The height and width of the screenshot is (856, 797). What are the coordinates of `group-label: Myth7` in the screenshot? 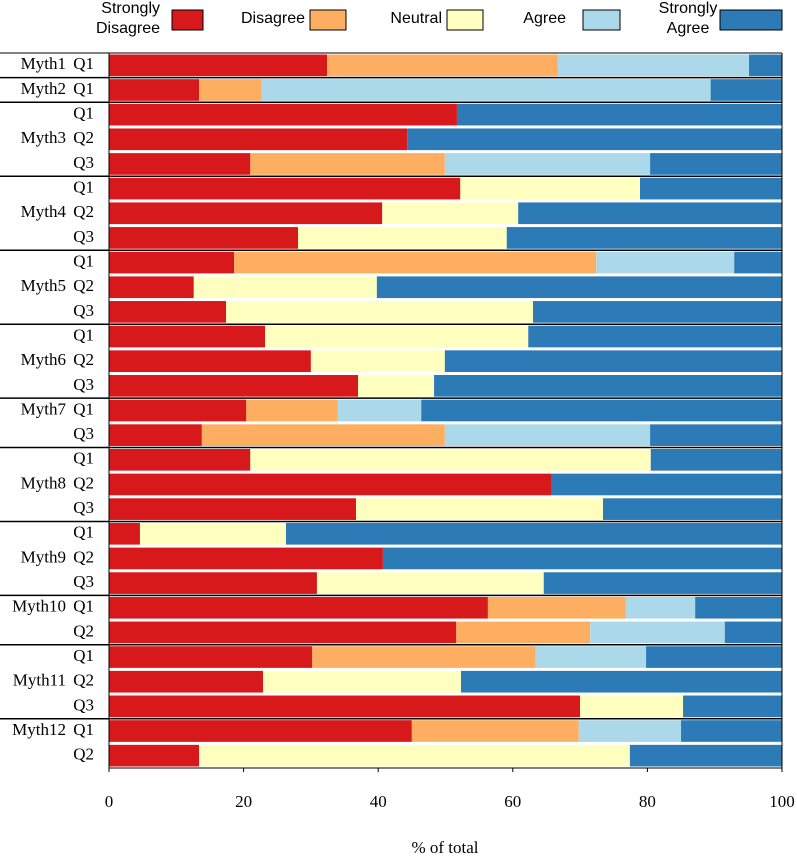 It's located at (44, 408).